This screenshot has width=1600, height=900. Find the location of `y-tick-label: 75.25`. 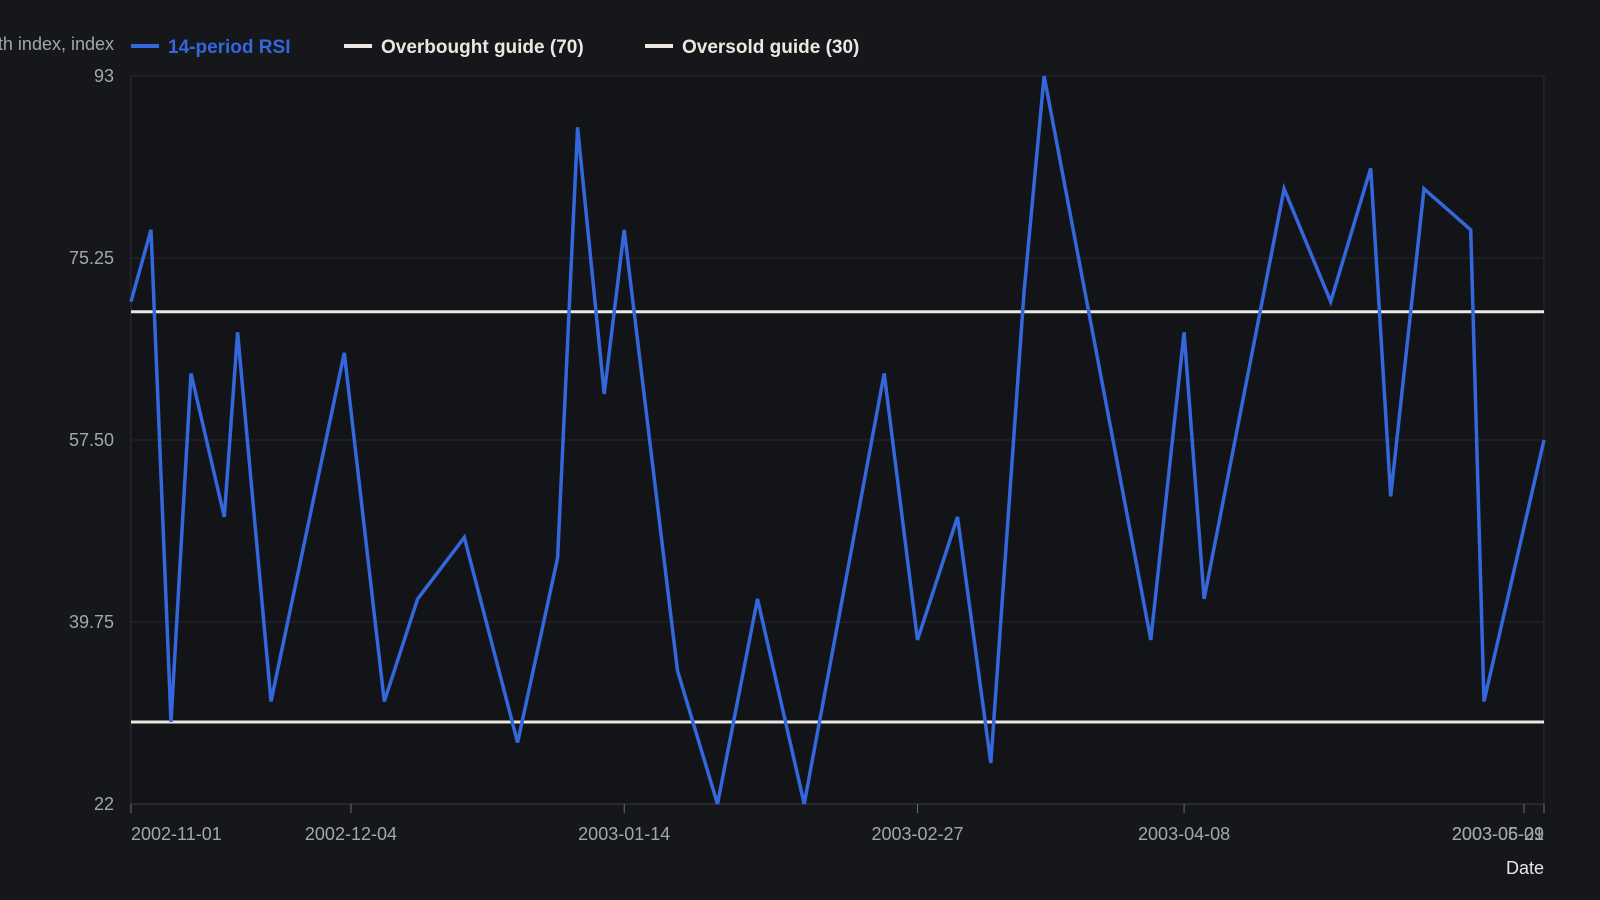

y-tick-label: 75.25 is located at coordinates (91, 258).